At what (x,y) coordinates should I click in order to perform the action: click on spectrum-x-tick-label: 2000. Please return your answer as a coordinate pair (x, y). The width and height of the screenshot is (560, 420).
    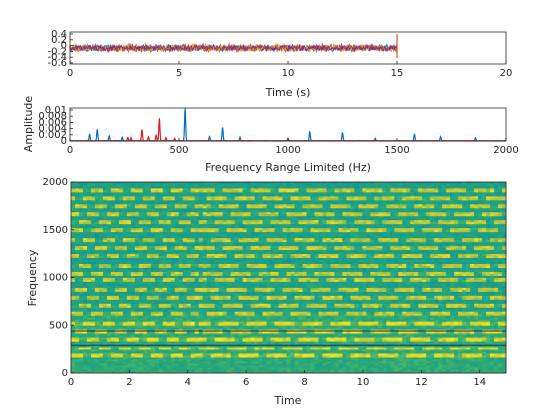
    Looking at the image, I should click on (505, 150).